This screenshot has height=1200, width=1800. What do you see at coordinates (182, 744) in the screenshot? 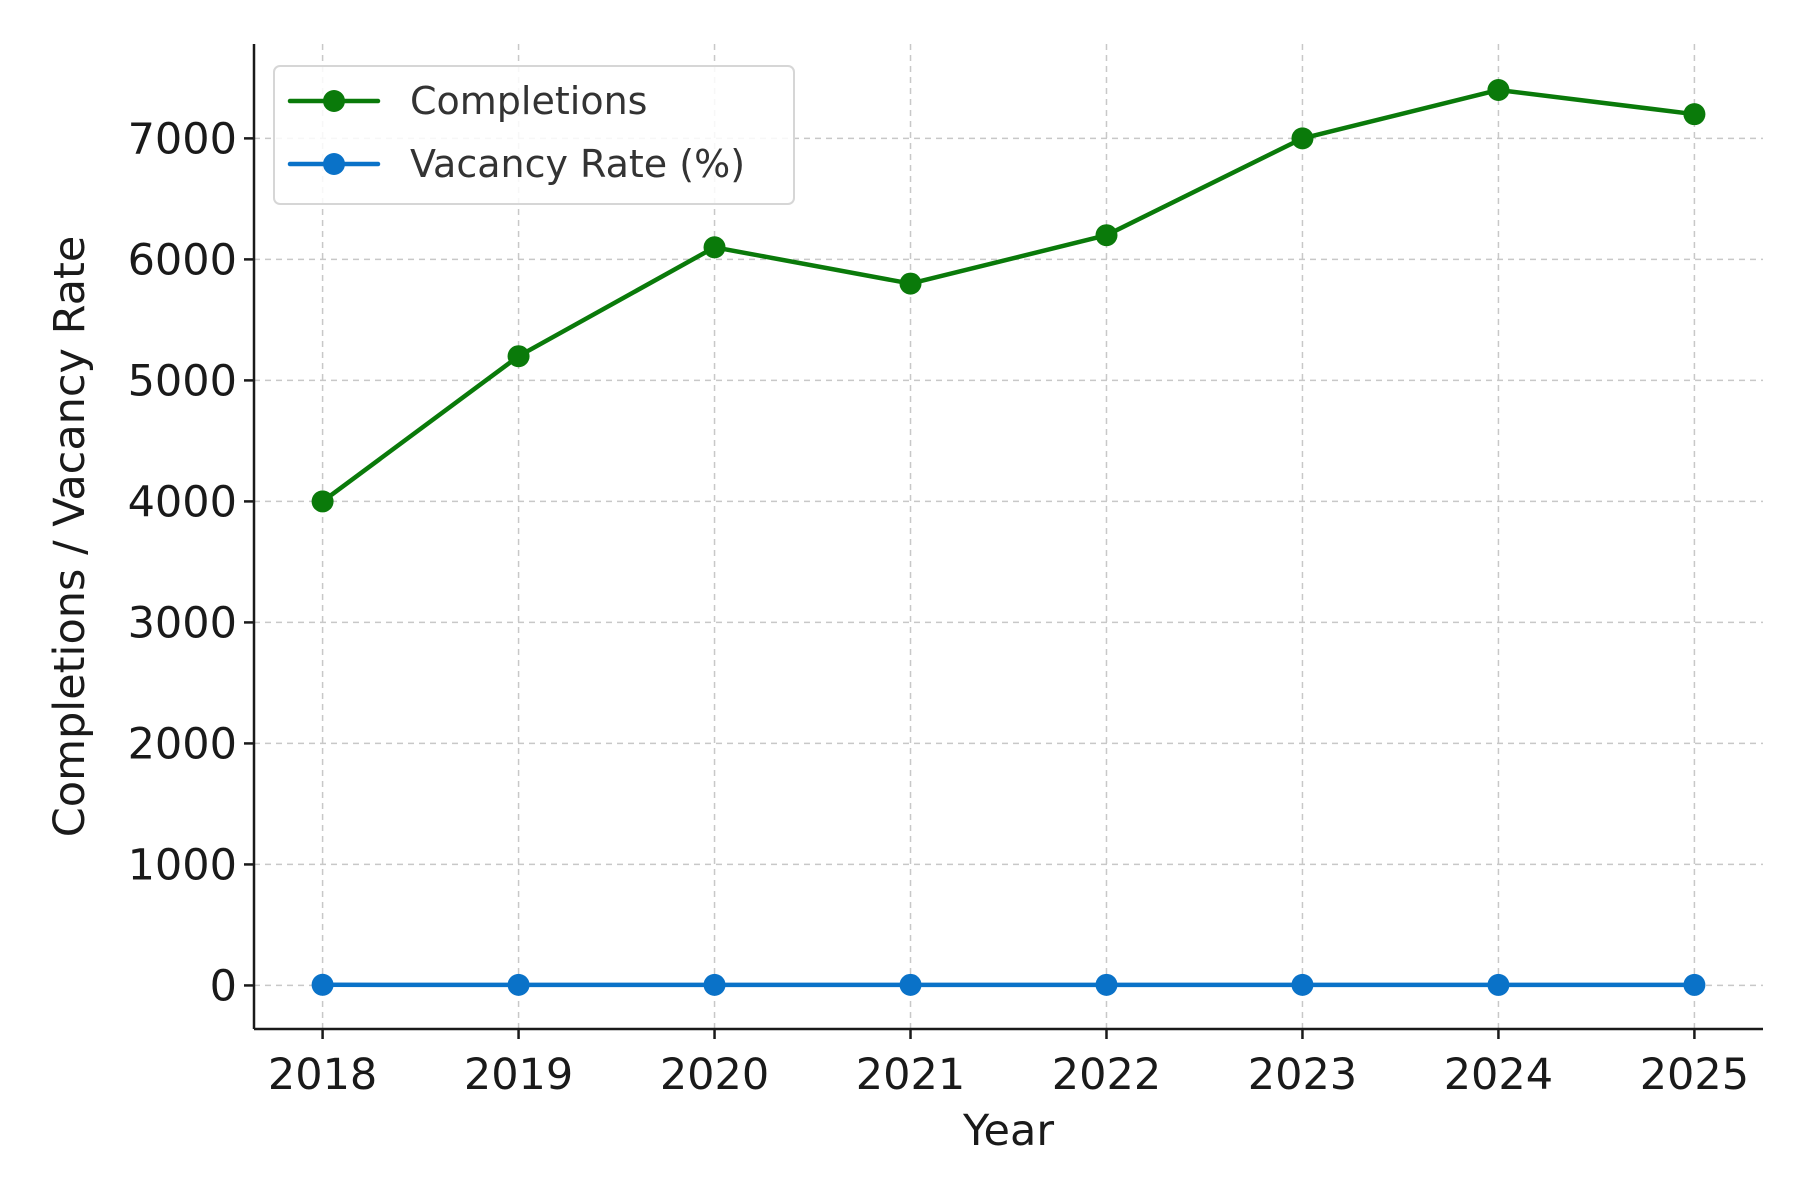
I see `y-tick-label: 2000` at bounding box center [182, 744].